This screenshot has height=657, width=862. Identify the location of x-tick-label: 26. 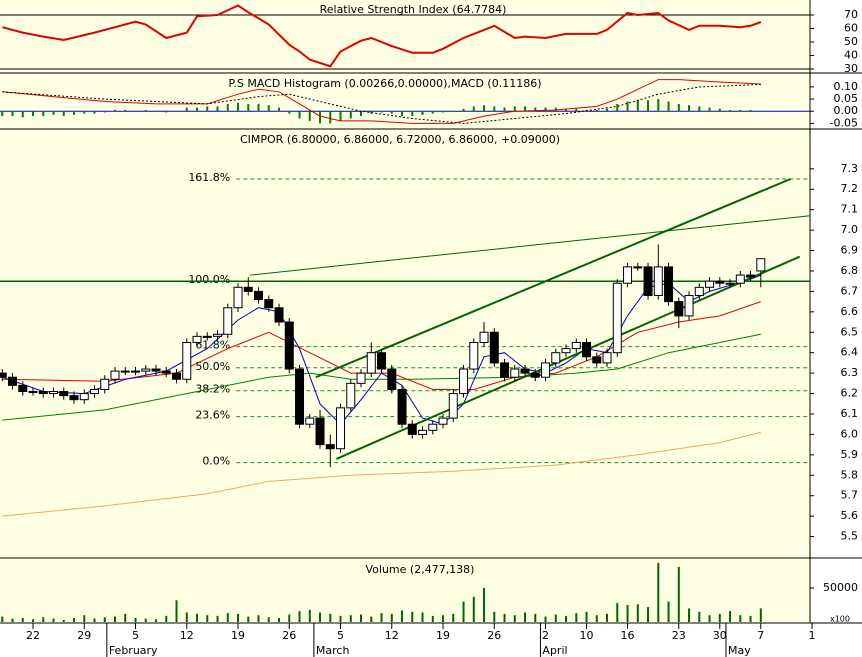
(494, 635).